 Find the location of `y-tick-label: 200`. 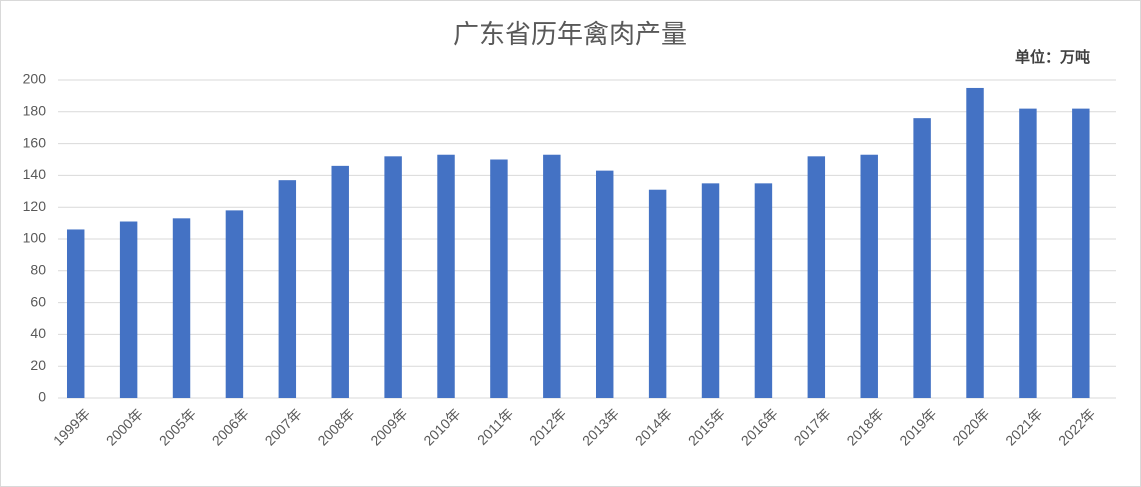

y-tick-label: 200 is located at coordinates (35, 79).